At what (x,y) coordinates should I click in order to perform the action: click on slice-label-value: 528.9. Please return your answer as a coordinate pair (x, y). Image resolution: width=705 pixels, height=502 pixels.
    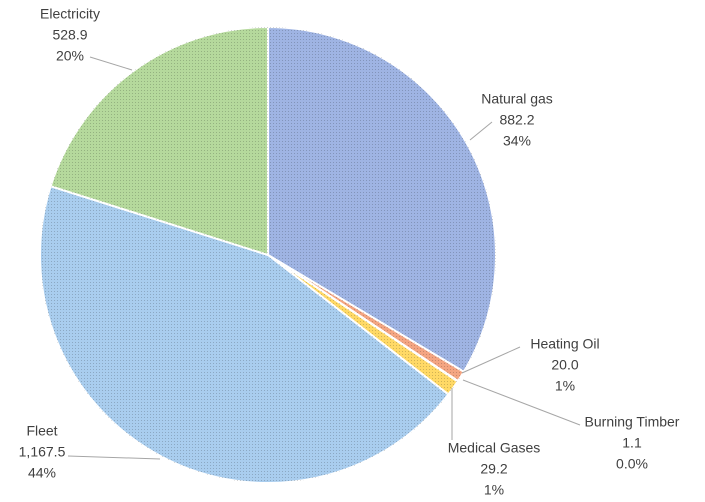
    Looking at the image, I should click on (69, 35).